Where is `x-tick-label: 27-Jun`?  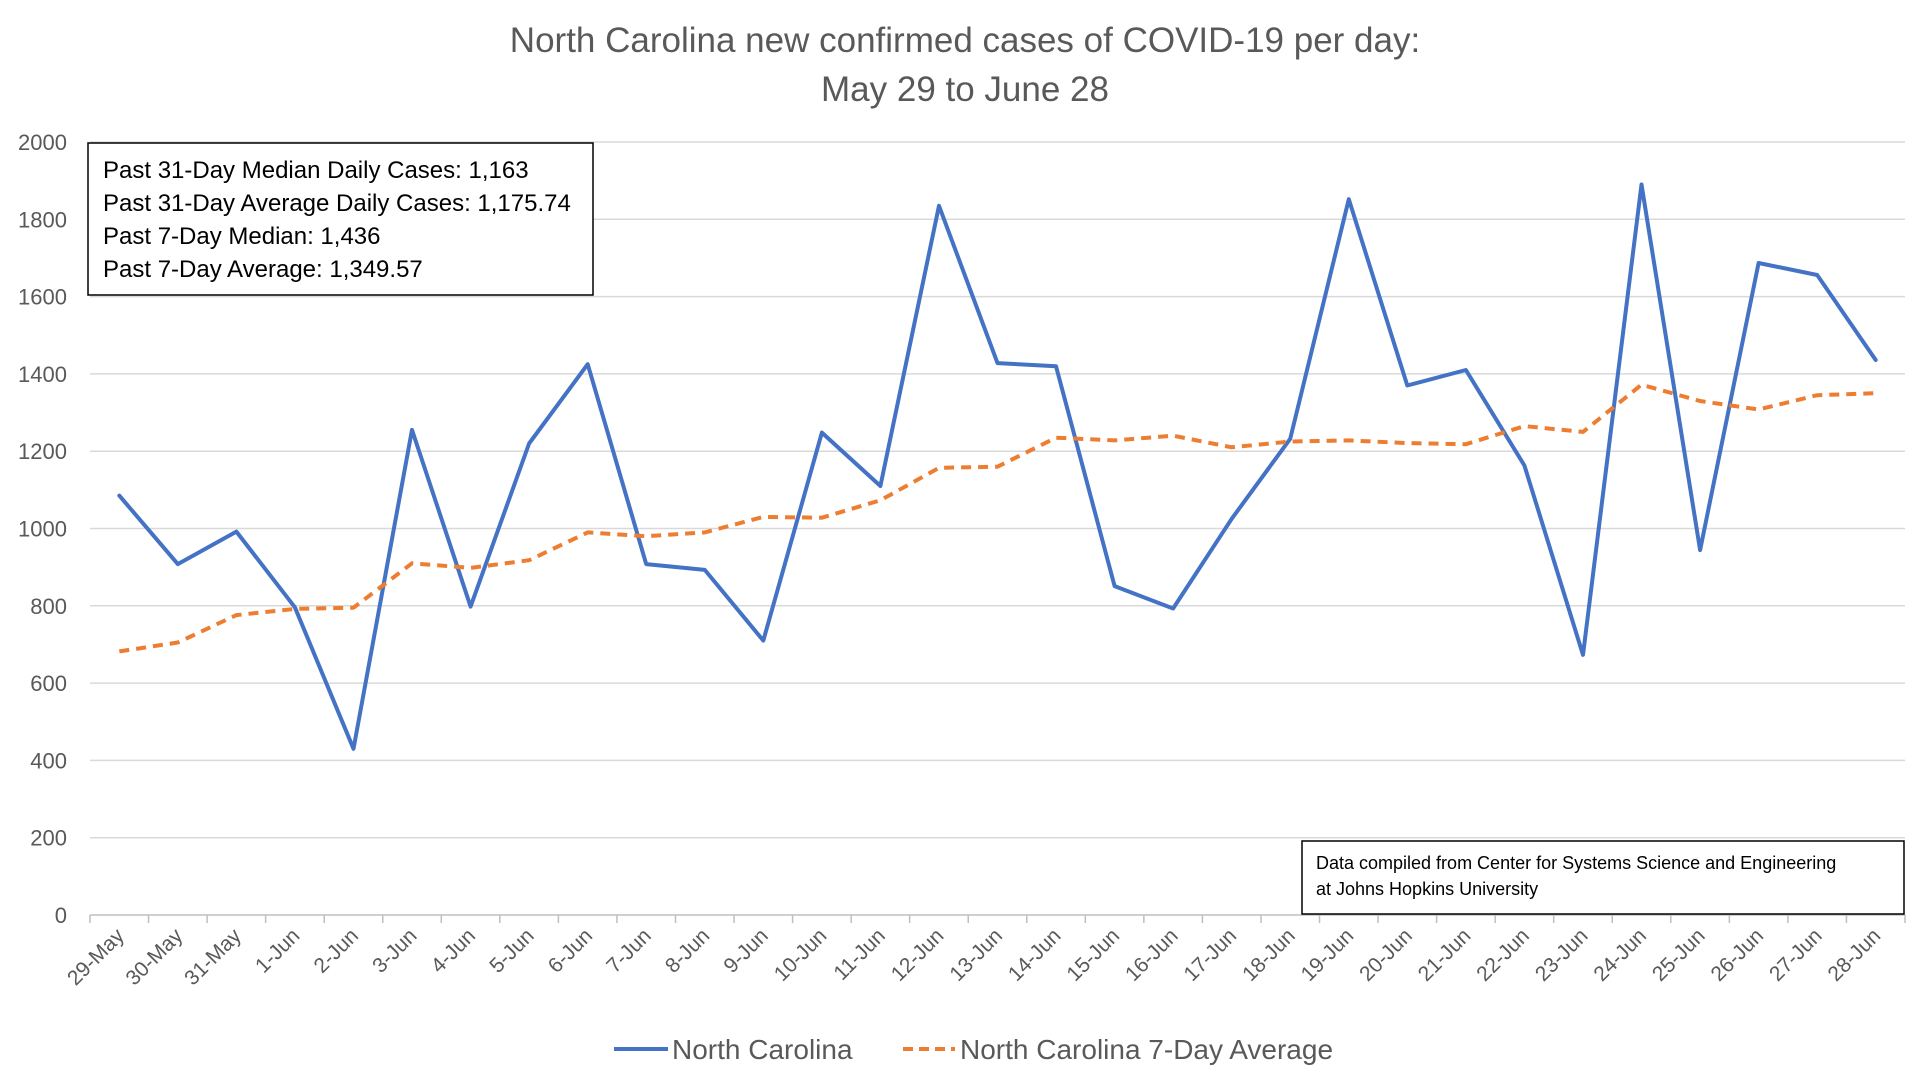 x-tick-label: 27-Jun is located at coordinates (1796, 955).